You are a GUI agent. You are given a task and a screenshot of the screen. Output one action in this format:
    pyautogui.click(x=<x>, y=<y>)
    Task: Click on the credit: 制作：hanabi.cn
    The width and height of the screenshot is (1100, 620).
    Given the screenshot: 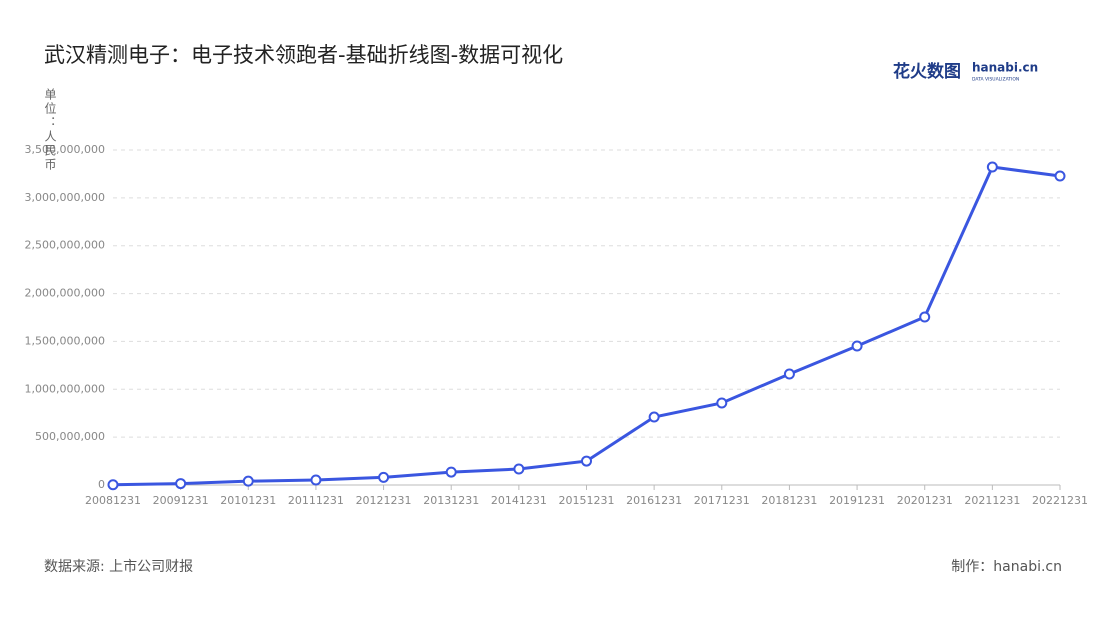 What is the action you would take?
    pyautogui.click(x=1006, y=567)
    